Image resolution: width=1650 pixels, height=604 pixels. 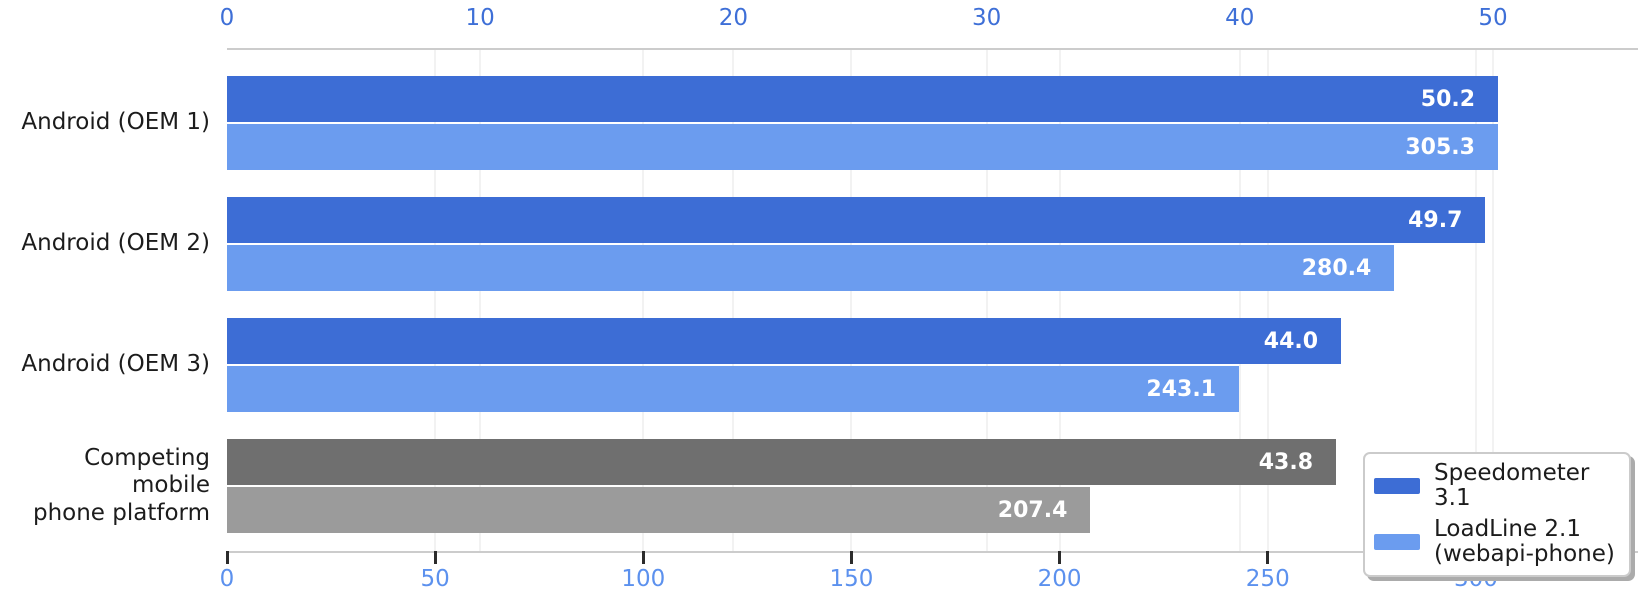 What do you see at coordinates (1448, 99) in the screenshot?
I see `bar-value-label-speedometer-group1: 50.2` at bounding box center [1448, 99].